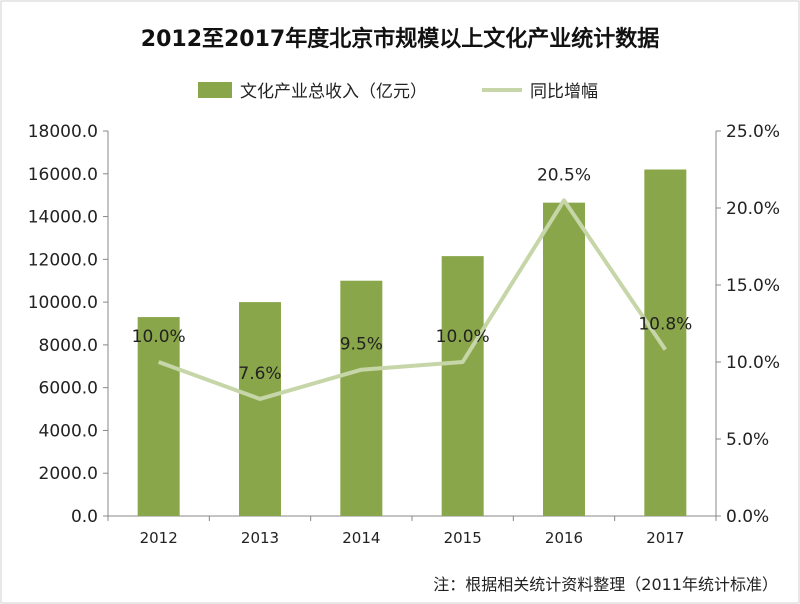 Image resolution: width=800 pixels, height=604 pixels. Describe the element at coordinates (748, 324) in the screenshot. I see `right-axis-ticks: 0.0% 5.0% 10.0% 15.0% 20.0% 25.0%` at that location.